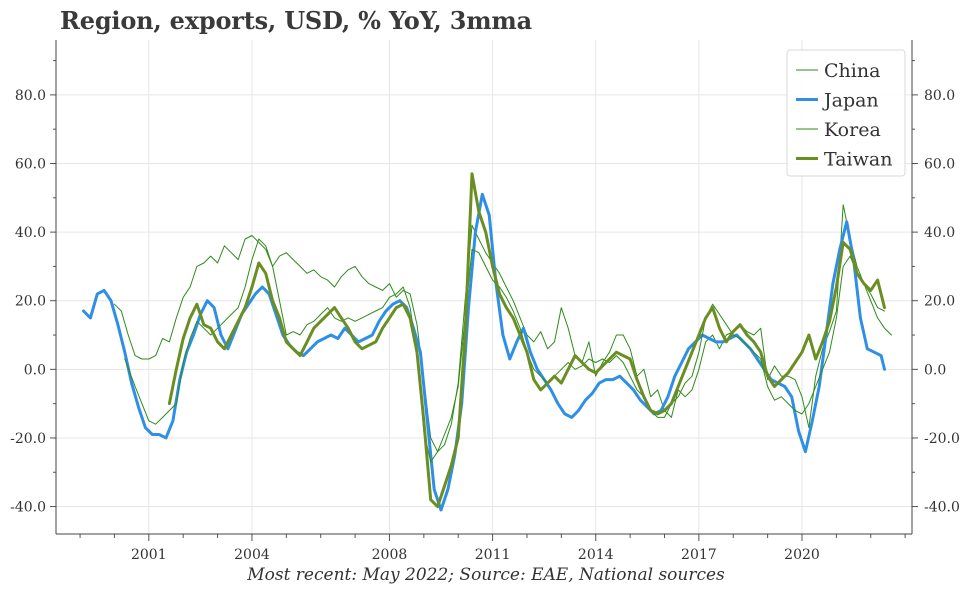 Image resolution: width=972 pixels, height=589 pixels. What do you see at coordinates (939, 302) in the screenshot?
I see `y-tick-label-right: 20.0` at bounding box center [939, 302].